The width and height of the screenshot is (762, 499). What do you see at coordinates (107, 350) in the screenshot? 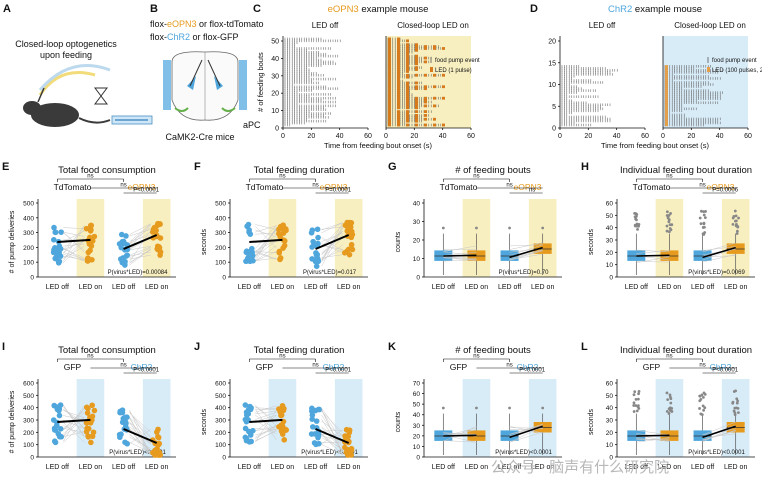
I see `panel-title: Total food consumption` at bounding box center [107, 350].